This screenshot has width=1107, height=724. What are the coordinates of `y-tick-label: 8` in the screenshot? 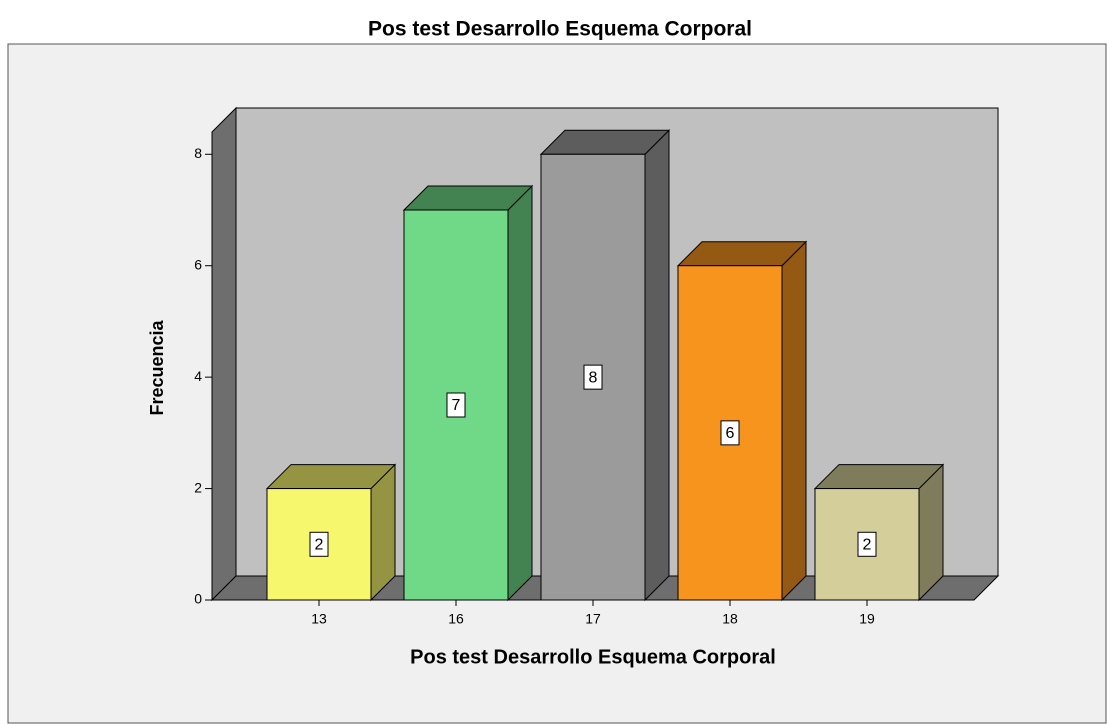 It's located at (198, 153).